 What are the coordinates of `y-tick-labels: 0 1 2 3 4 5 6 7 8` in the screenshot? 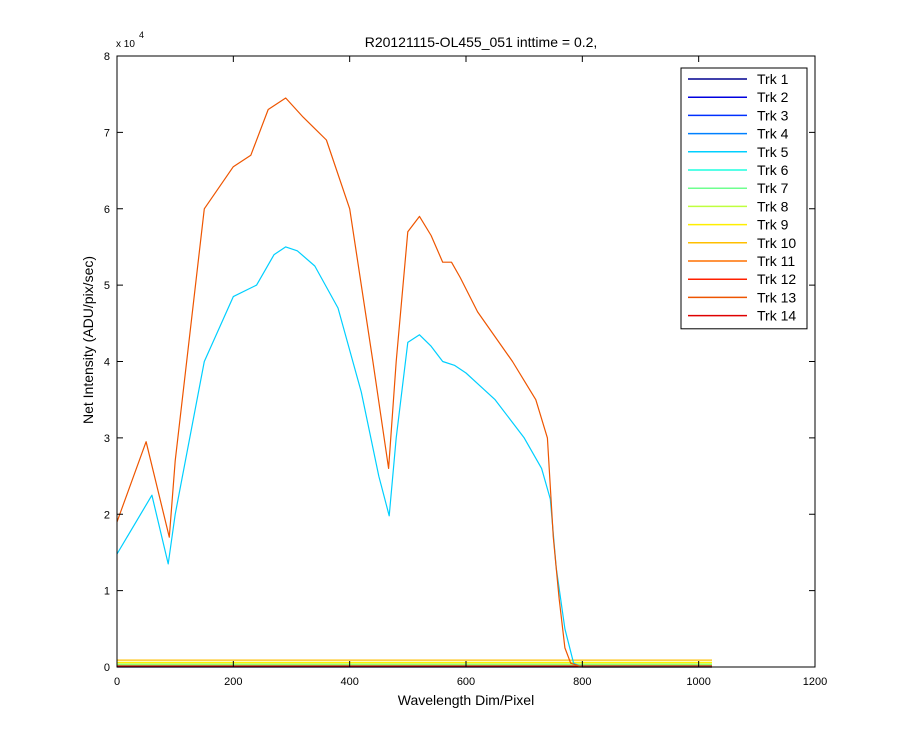 It's located at (107, 362).